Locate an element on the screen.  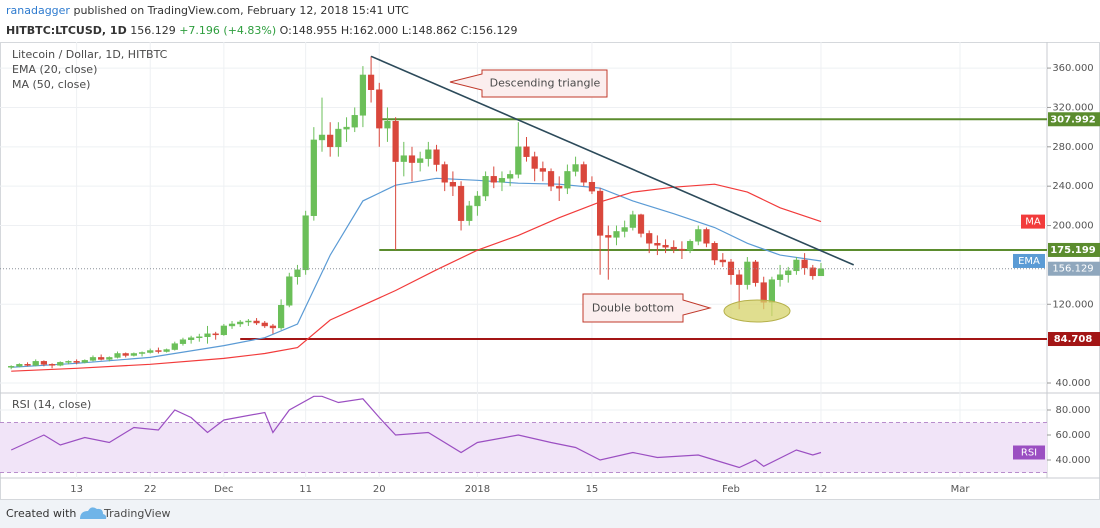
callout: Descending triangle is located at coordinates (528, 83).